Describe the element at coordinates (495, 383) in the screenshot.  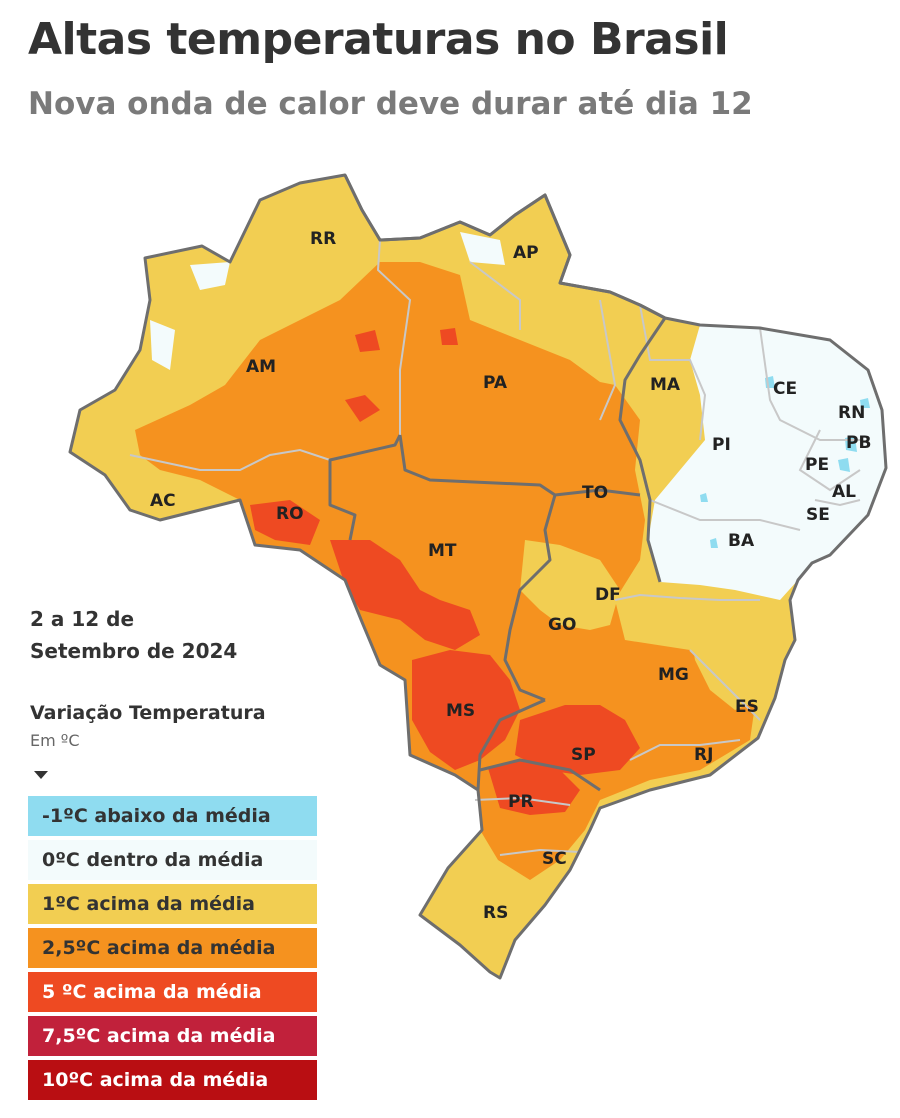
I see `state-label-pa: PA` at that location.